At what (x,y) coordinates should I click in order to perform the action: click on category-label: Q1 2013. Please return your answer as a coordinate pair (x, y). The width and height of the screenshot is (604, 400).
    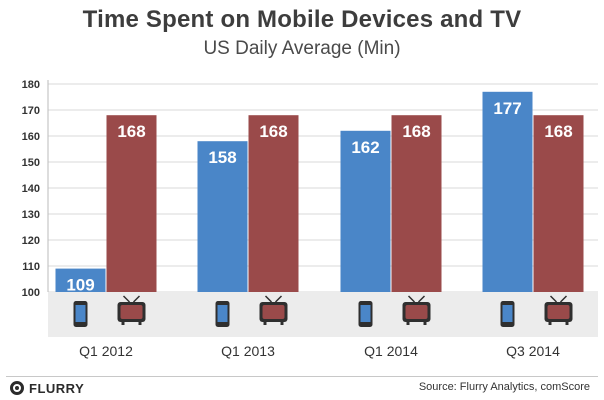
    Looking at the image, I should click on (248, 351).